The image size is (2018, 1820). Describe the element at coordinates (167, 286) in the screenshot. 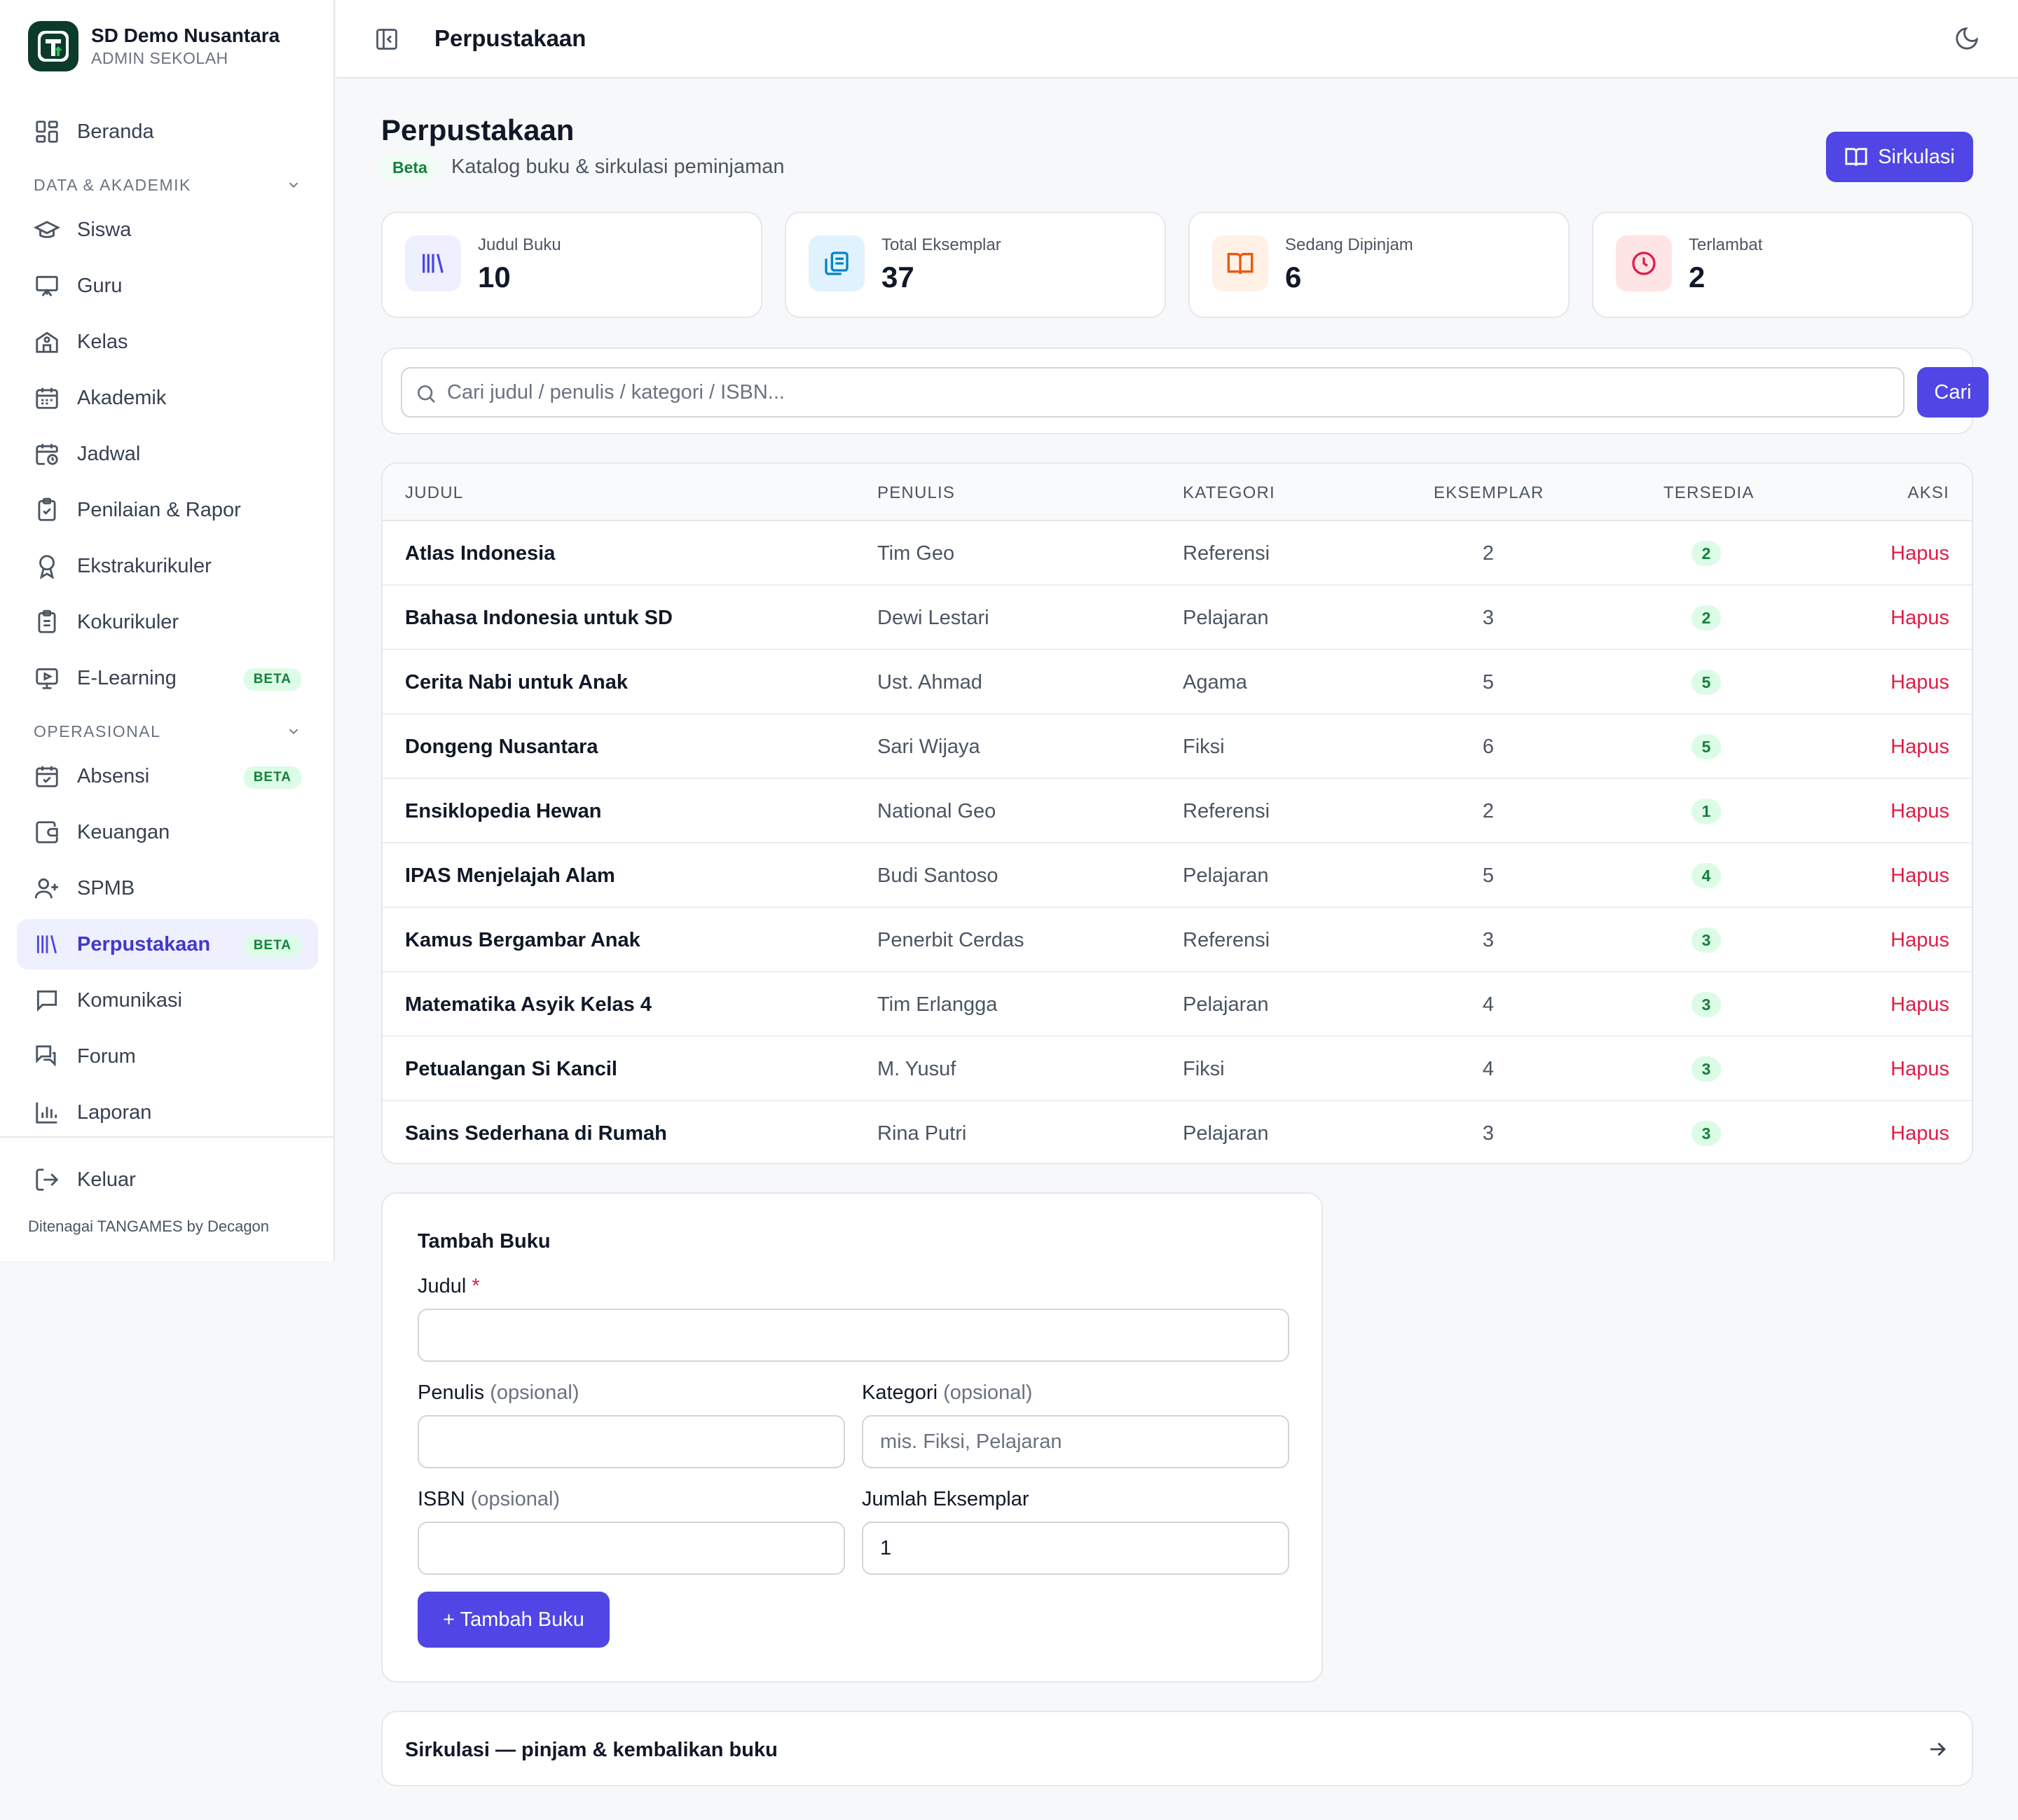

I see `sidebar-item-guru: Guru` at that location.